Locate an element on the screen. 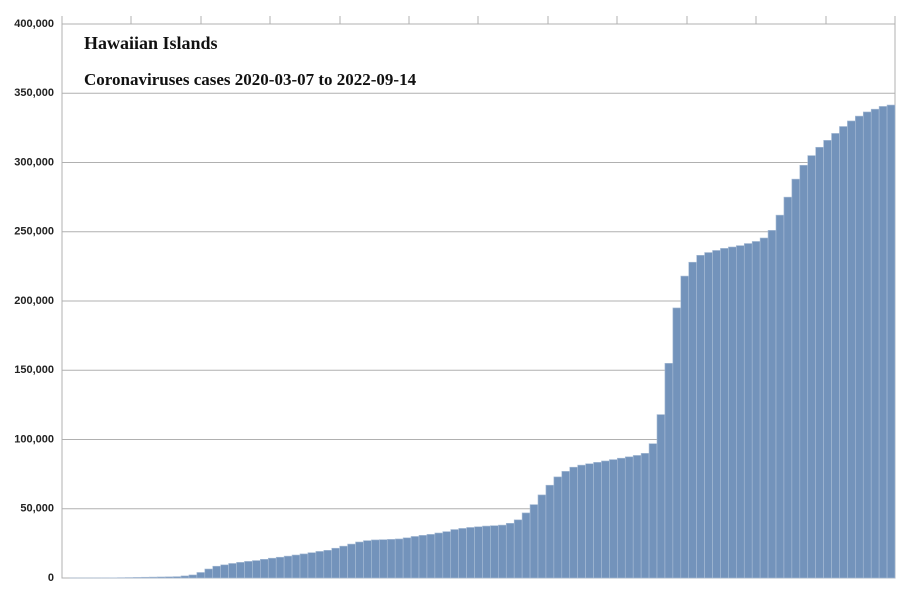 The image size is (915, 606). chart-title: Hawaiian Islands is located at coordinates (151, 43).